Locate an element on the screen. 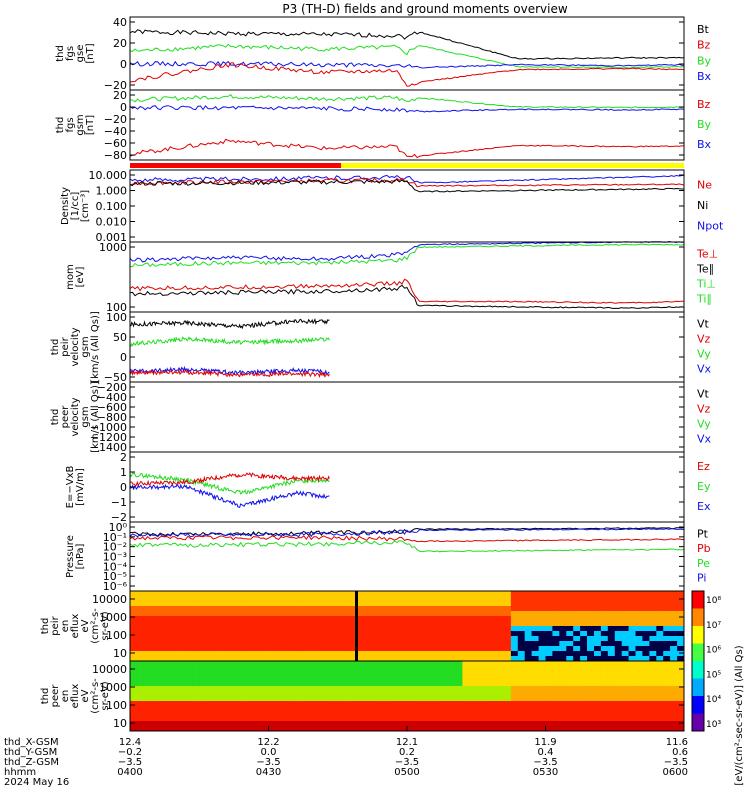 The height and width of the screenshot is (800, 750). xtick-label: −3.5 is located at coordinates (268, 762).